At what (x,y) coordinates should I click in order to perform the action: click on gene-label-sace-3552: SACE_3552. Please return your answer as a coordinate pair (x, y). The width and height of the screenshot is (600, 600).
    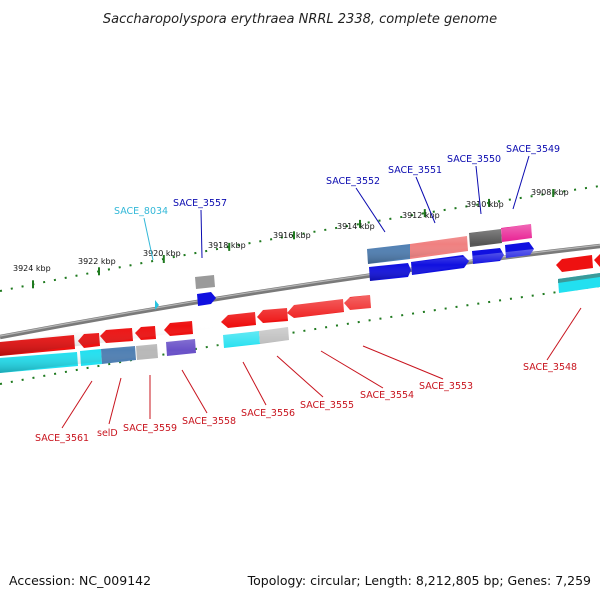
    Looking at the image, I should click on (353, 181).